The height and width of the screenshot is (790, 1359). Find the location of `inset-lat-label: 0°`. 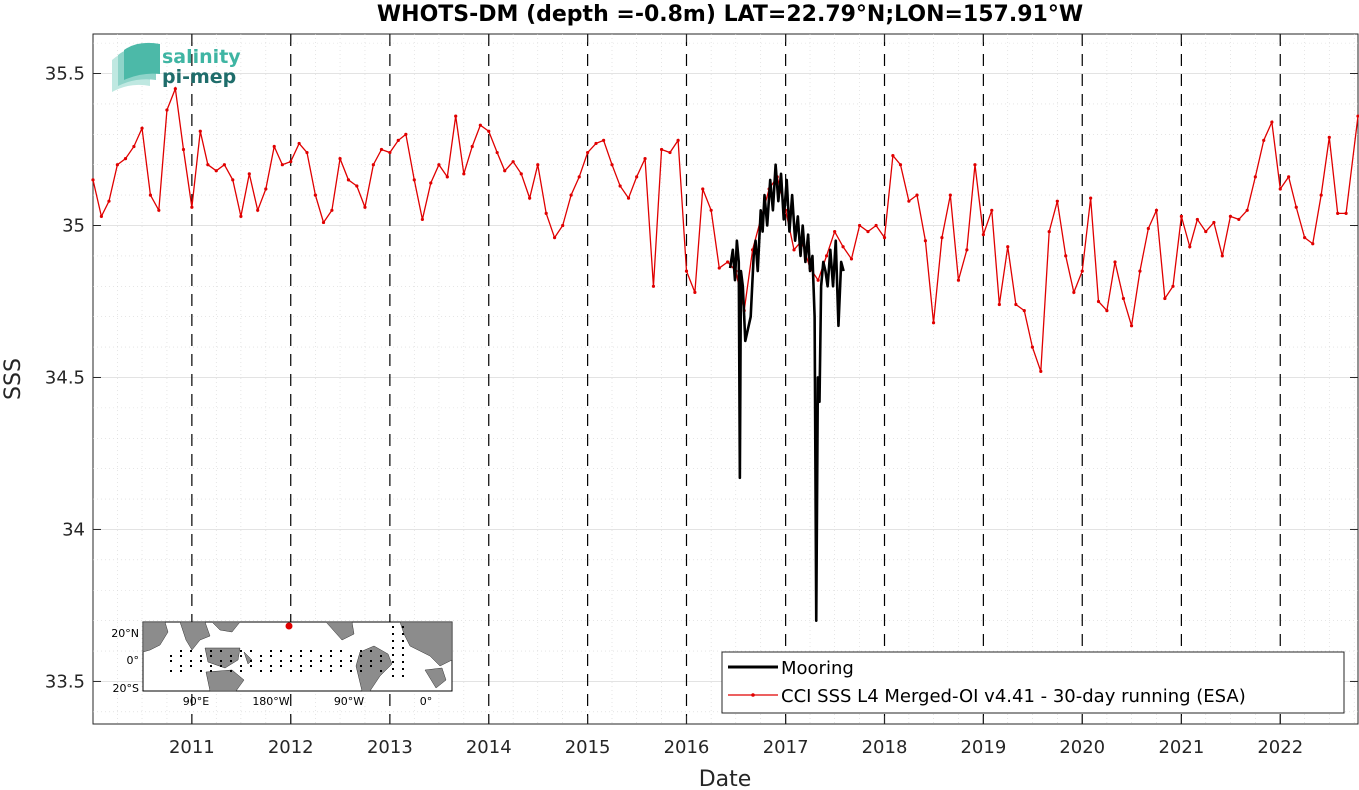

inset-lat-label: 0° is located at coordinates (133, 660).